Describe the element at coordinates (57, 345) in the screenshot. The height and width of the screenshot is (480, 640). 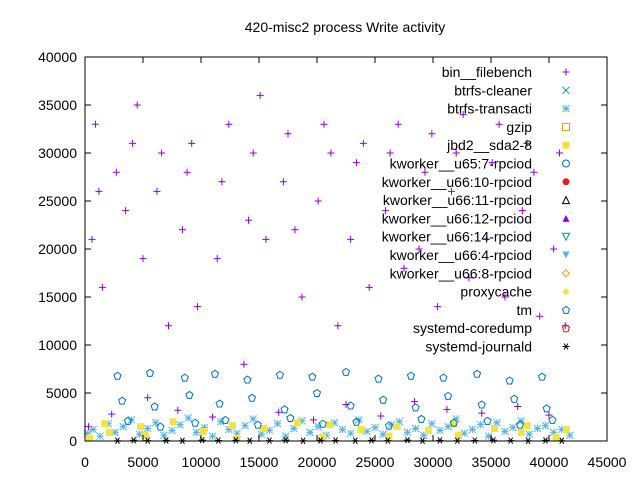
I see `y-tick-label: 10000` at that location.